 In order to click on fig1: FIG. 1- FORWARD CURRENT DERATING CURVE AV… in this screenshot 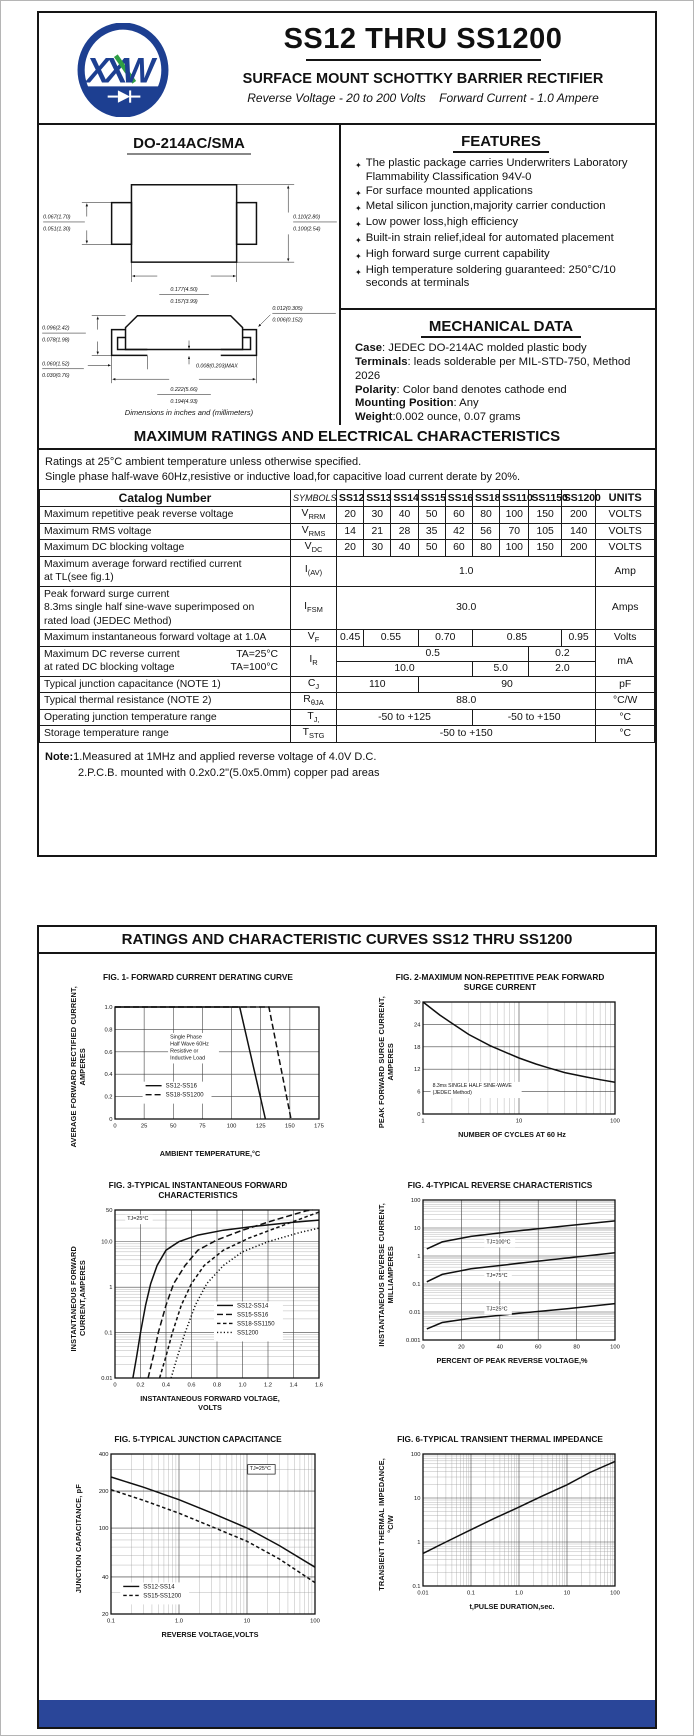, I will do `click(198, 1065)`.